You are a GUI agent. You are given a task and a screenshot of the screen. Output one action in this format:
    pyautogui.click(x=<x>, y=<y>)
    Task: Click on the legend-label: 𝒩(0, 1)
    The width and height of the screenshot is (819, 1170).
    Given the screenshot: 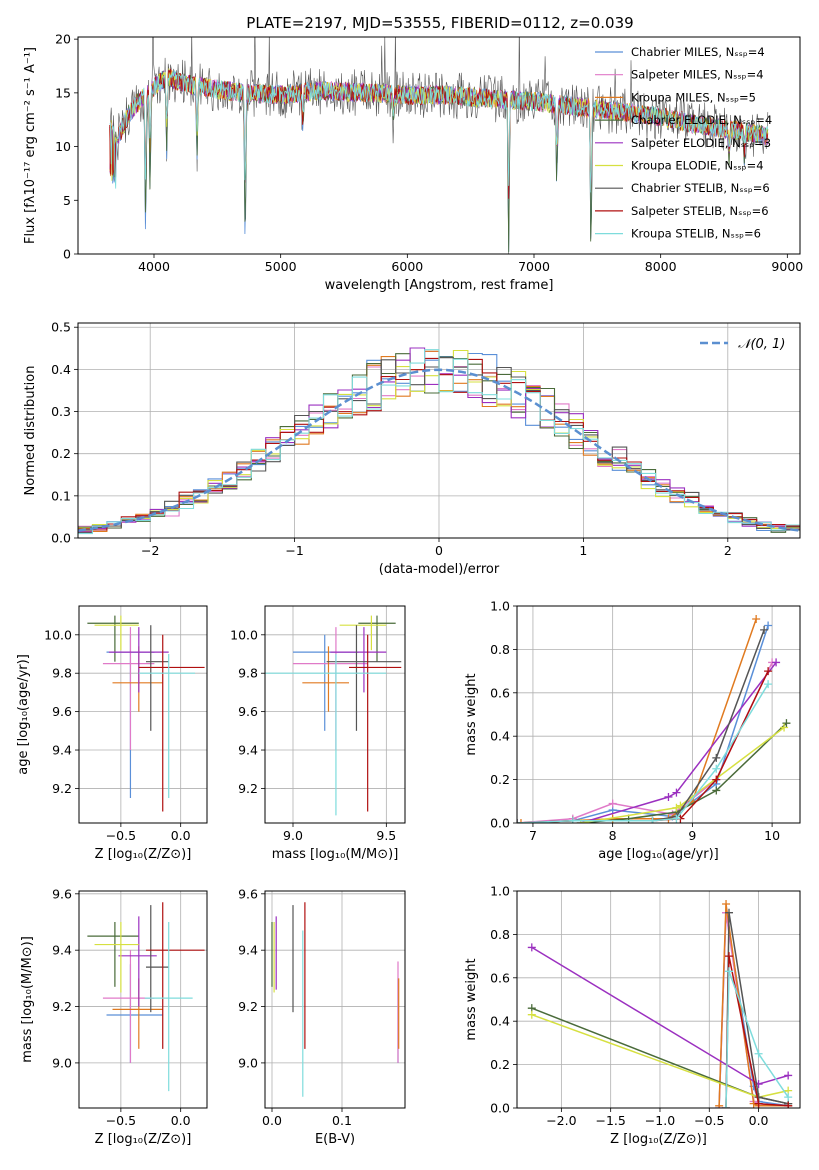 What is the action you would take?
    pyautogui.click(x=761, y=344)
    